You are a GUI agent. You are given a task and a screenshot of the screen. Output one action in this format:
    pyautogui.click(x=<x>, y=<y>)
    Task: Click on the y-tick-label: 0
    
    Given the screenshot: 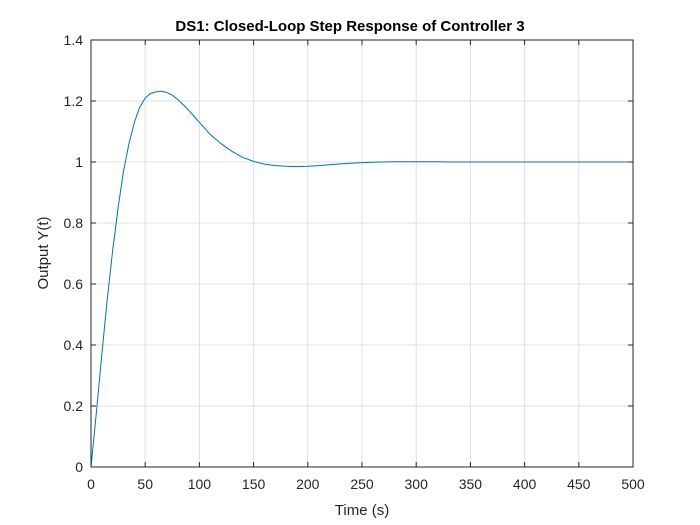 What is the action you would take?
    pyautogui.click(x=79, y=467)
    